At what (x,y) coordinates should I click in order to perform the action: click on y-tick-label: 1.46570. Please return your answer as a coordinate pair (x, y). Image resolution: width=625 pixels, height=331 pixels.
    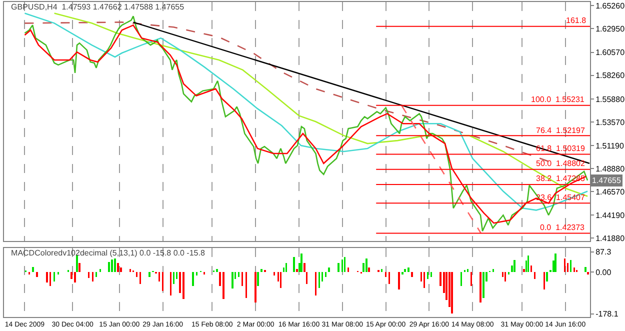
    Looking at the image, I should click on (610, 191).